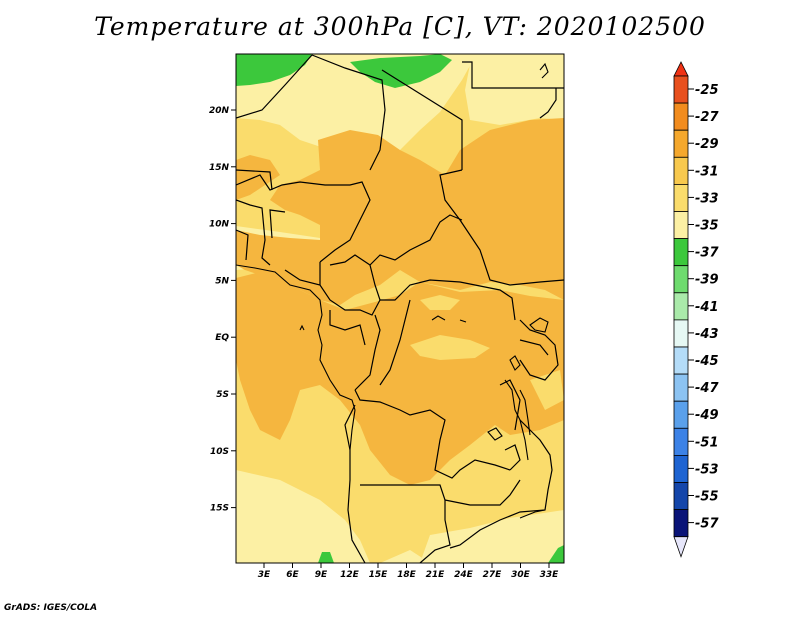 The width and height of the screenshot is (800, 618). What do you see at coordinates (707, 171) in the screenshot?
I see `colorbar-label: -31` at bounding box center [707, 171].